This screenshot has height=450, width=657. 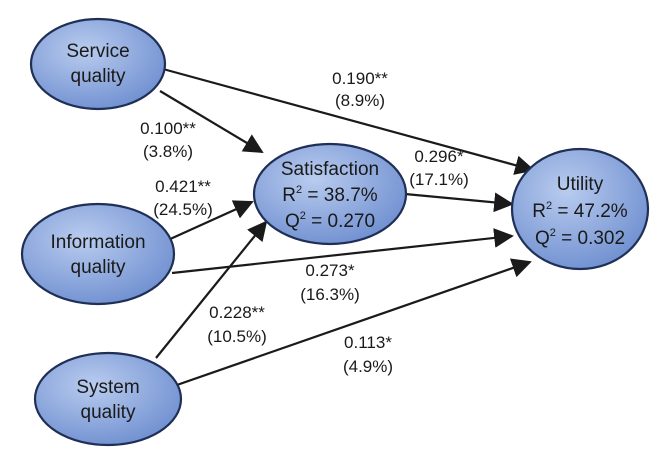 What do you see at coordinates (330, 221) in the screenshot?
I see `satisfaction-q2: Q2 = 0.270` at bounding box center [330, 221].